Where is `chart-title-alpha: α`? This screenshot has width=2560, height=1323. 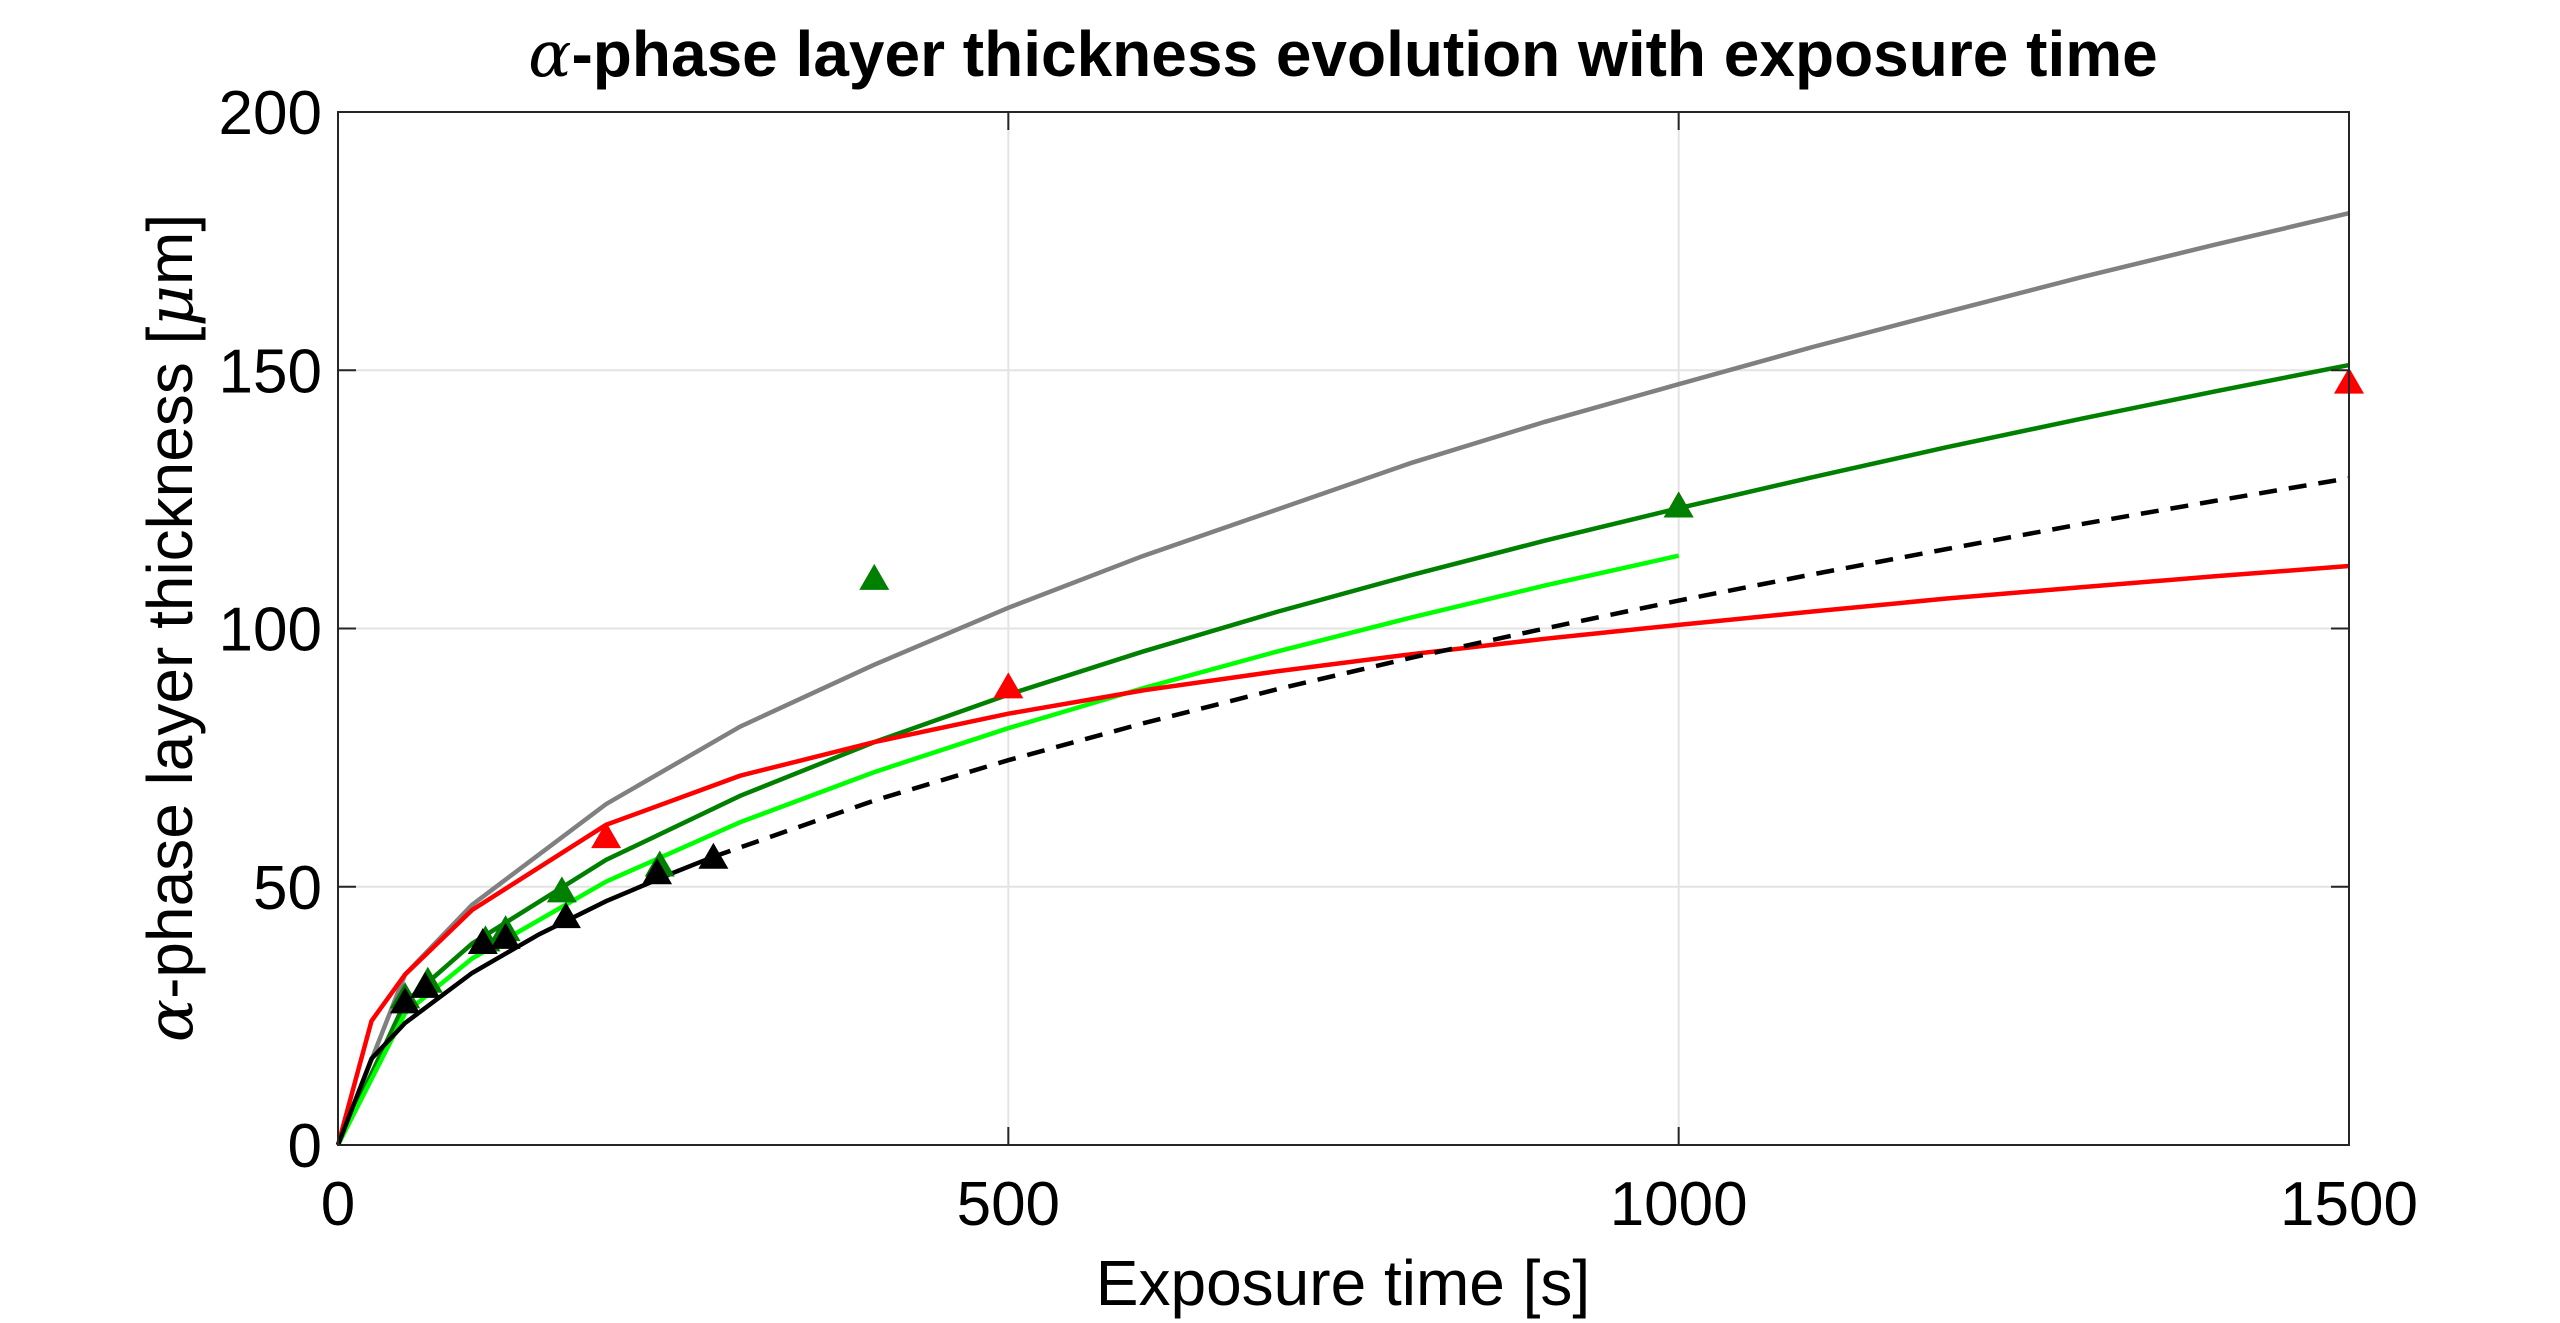
chart-title-alpha: α is located at coordinates (549, 55).